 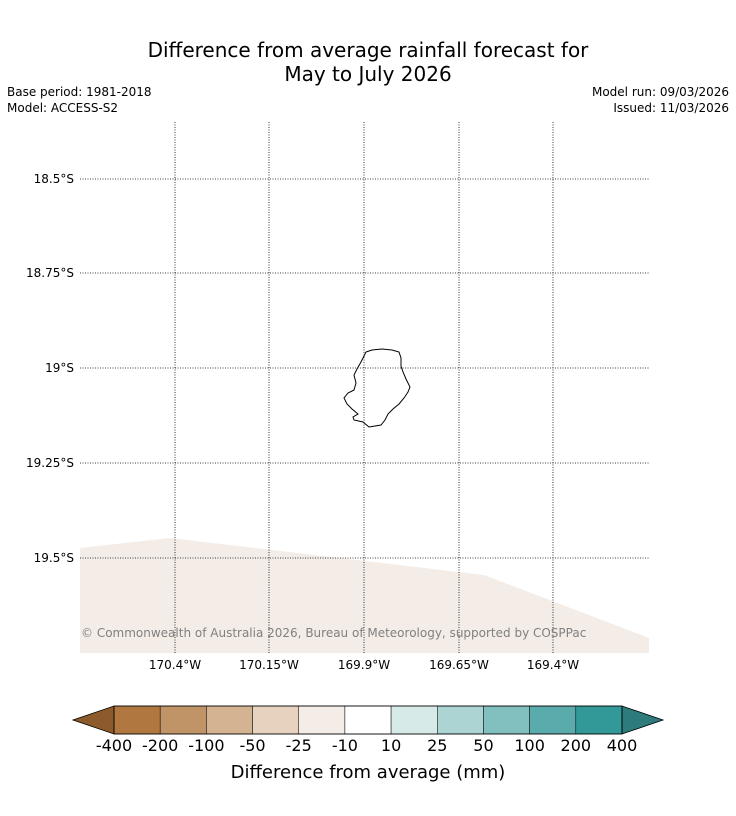 What do you see at coordinates (483, 745) in the screenshot?
I see `colorbar-tick-label: 50` at bounding box center [483, 745].